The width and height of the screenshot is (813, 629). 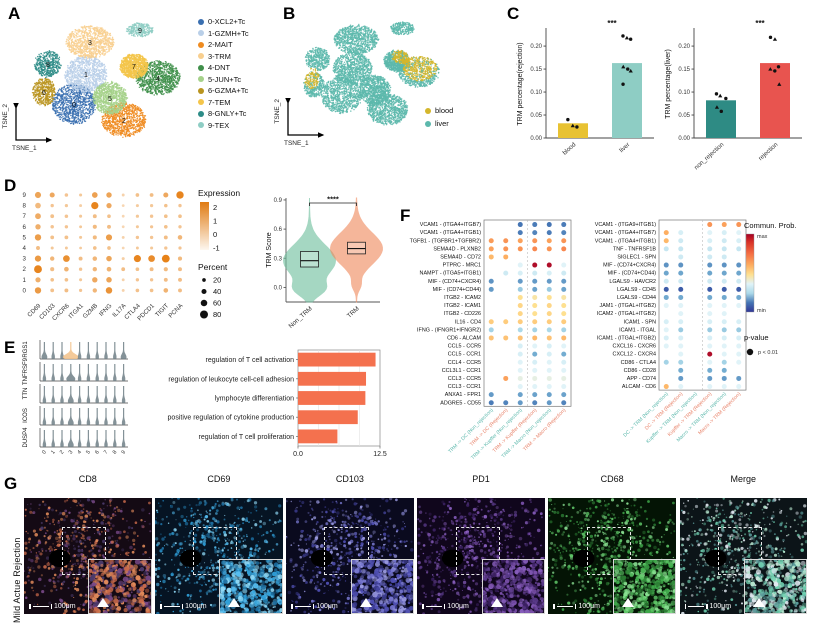 What do you see at coordinates (464, 347) in the screenshot?
I see `ligand-receptor-pair: CCL5 - CCR5` at bounding box center [464, 347].